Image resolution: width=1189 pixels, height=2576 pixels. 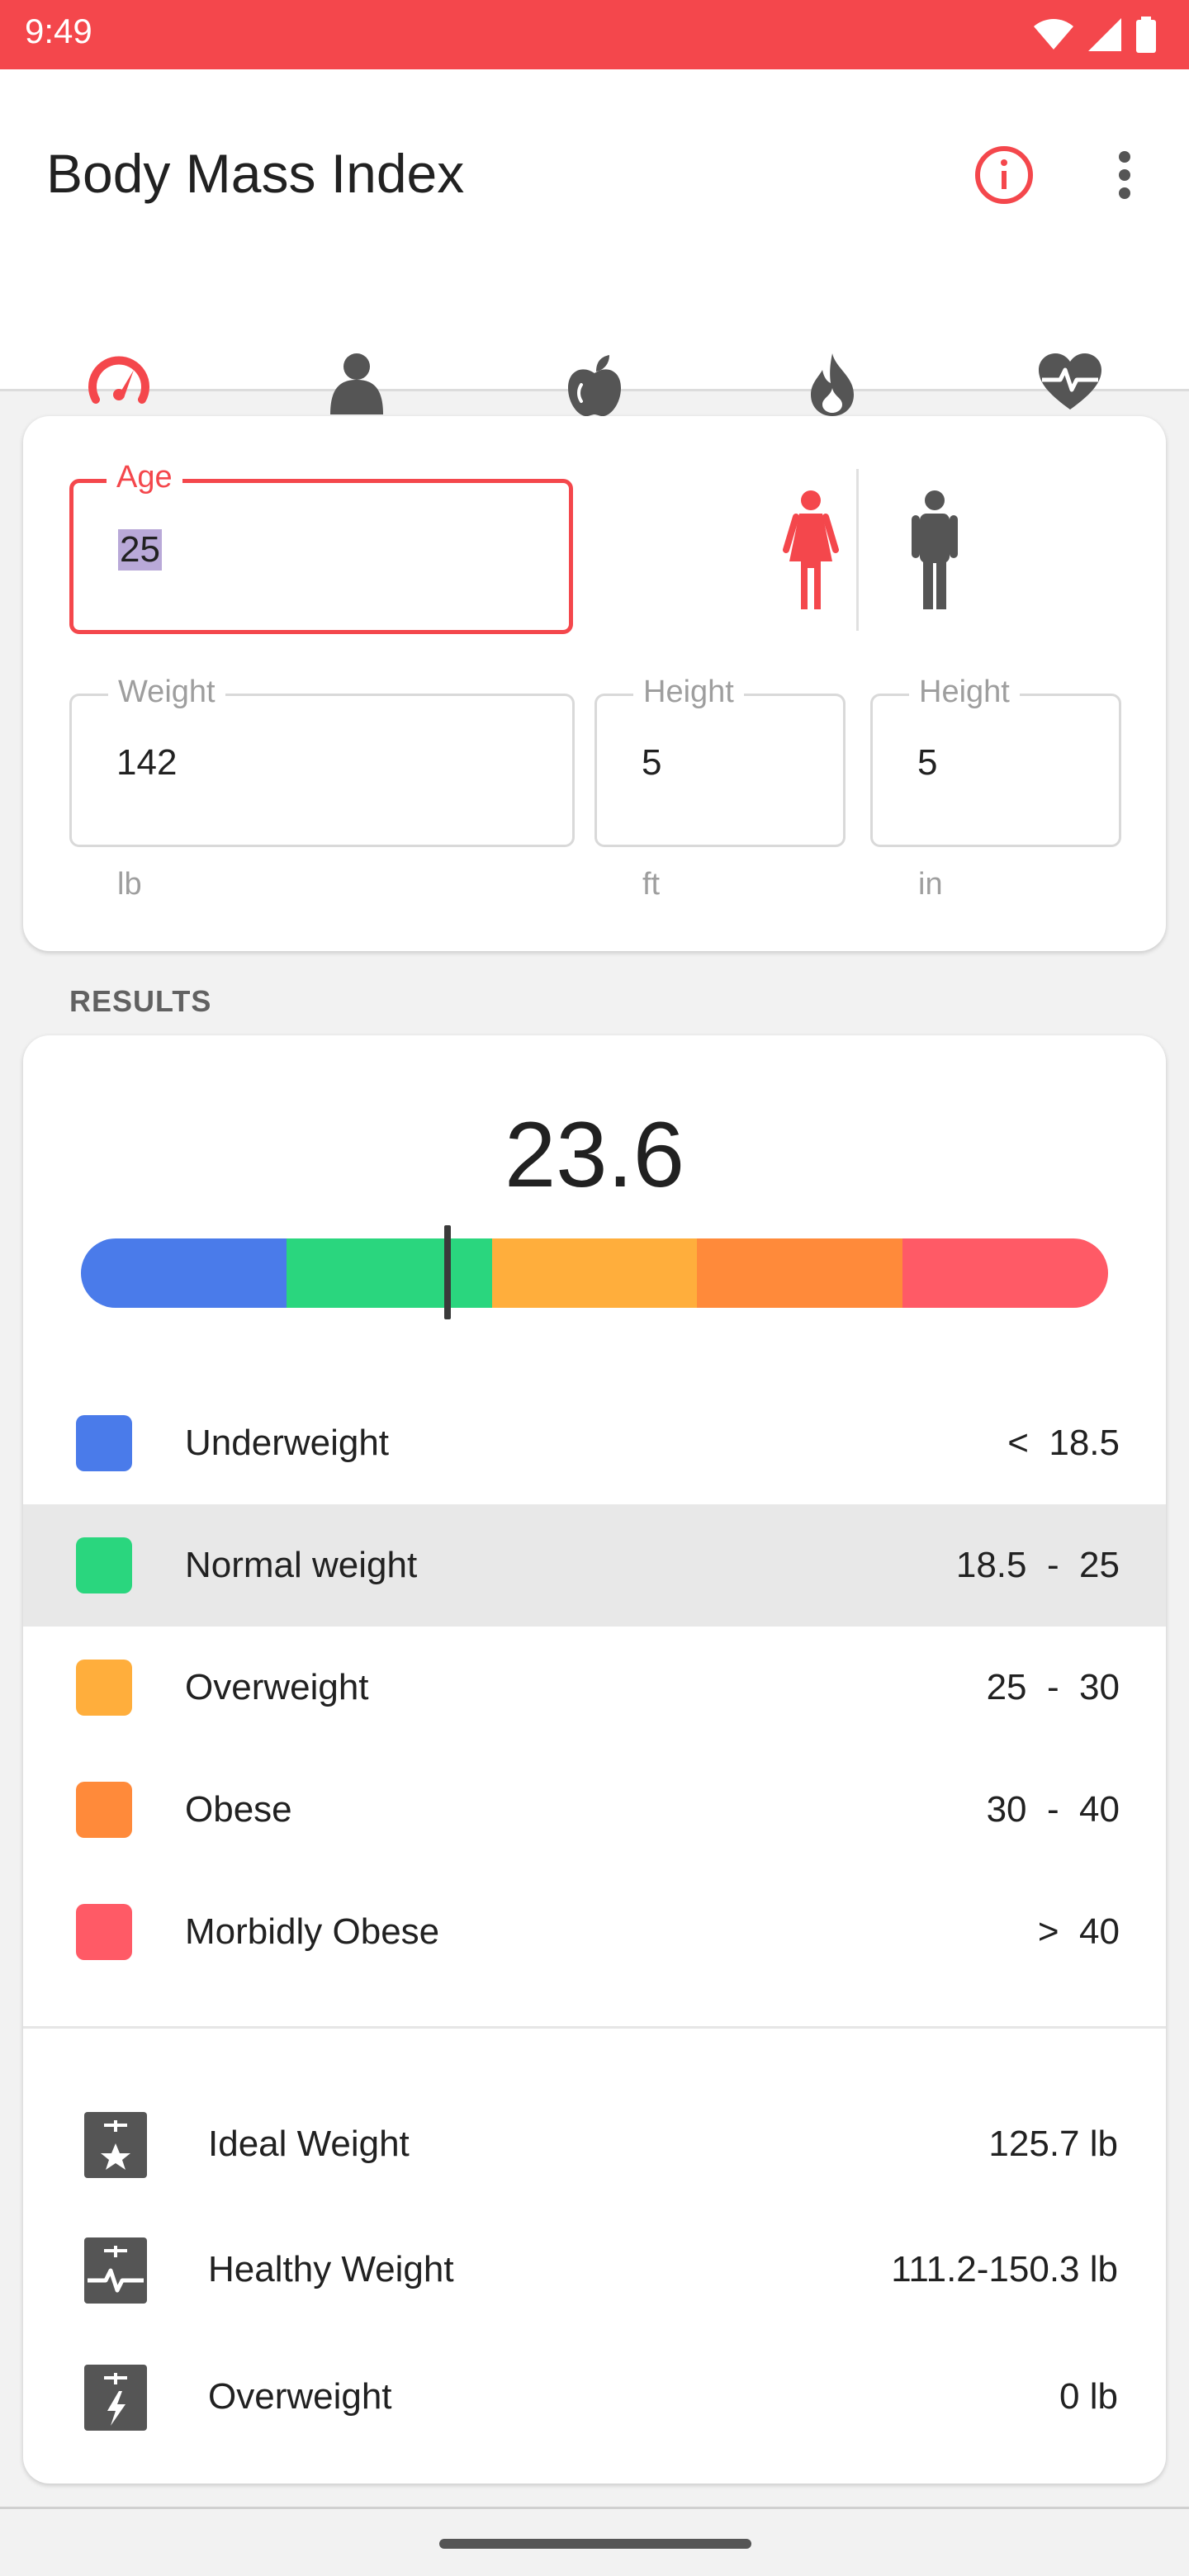 I want to click on category-range: 25 - 30, so click(x=1053, y=1687).